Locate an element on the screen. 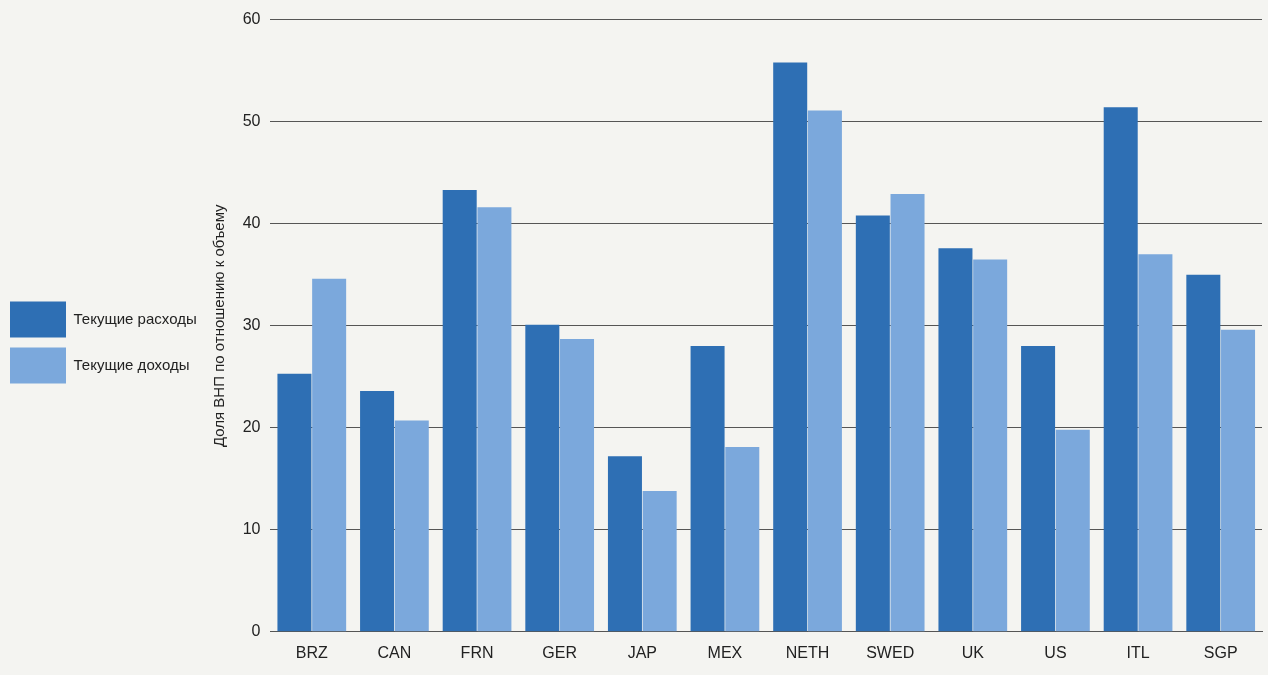 The width and height of the screenshot is (1268, 675). y-tick-label: 10 is located at coordinates (251, 529).